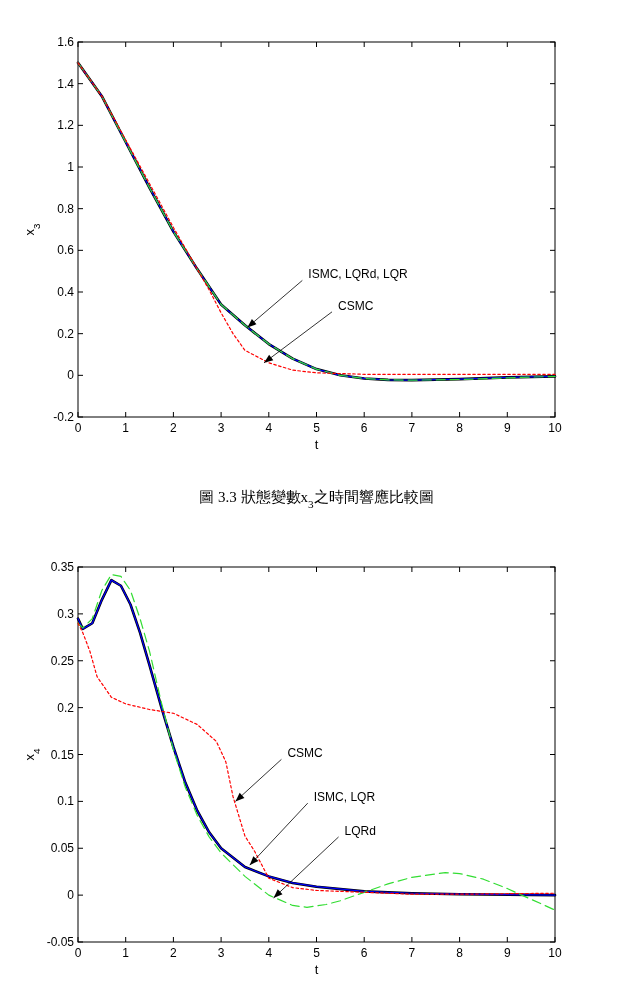 This screenshot has width=617, height=1002. I want to click on y-tick-label: -0.2, so click(64, 417).